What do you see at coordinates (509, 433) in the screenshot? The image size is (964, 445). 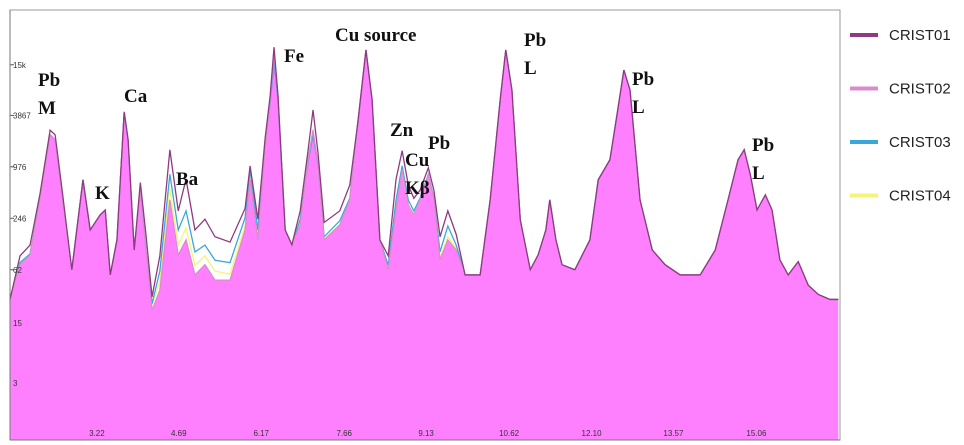 I see `x-tick-label: 10.62` at bounding box center [509, 433].